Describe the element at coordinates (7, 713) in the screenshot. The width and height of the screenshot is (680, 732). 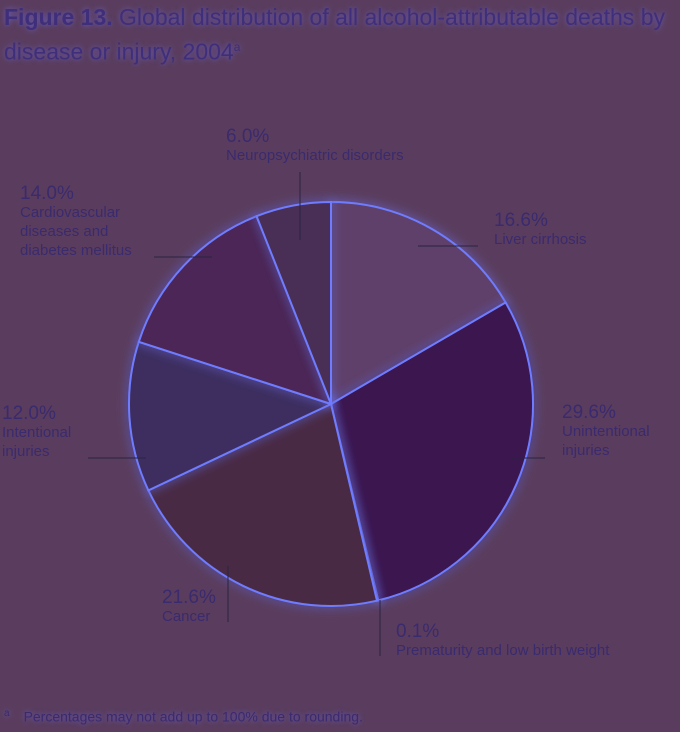
I see `footnote-mark: a` at that location.